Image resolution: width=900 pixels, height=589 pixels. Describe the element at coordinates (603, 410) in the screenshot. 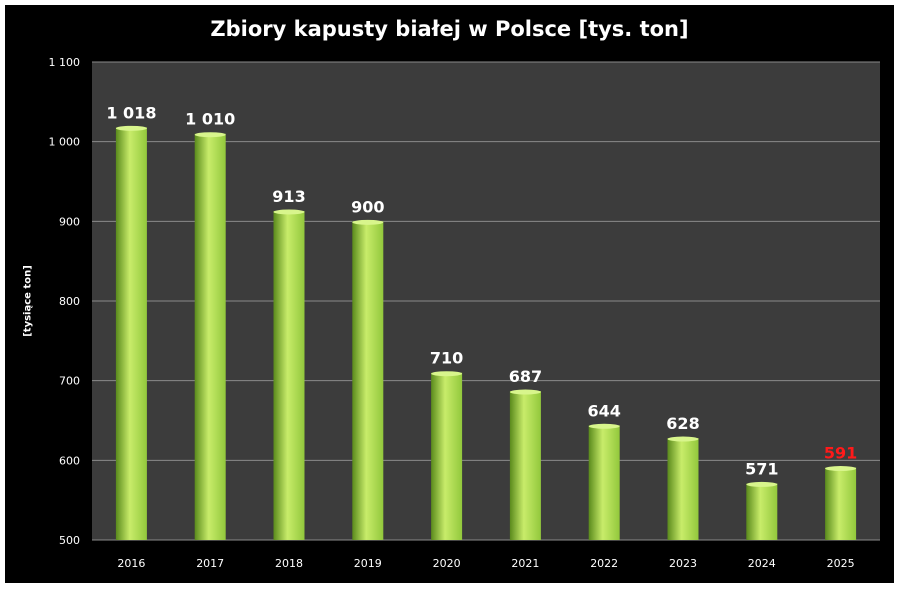

I see `data-label-2022: 644` at that location.